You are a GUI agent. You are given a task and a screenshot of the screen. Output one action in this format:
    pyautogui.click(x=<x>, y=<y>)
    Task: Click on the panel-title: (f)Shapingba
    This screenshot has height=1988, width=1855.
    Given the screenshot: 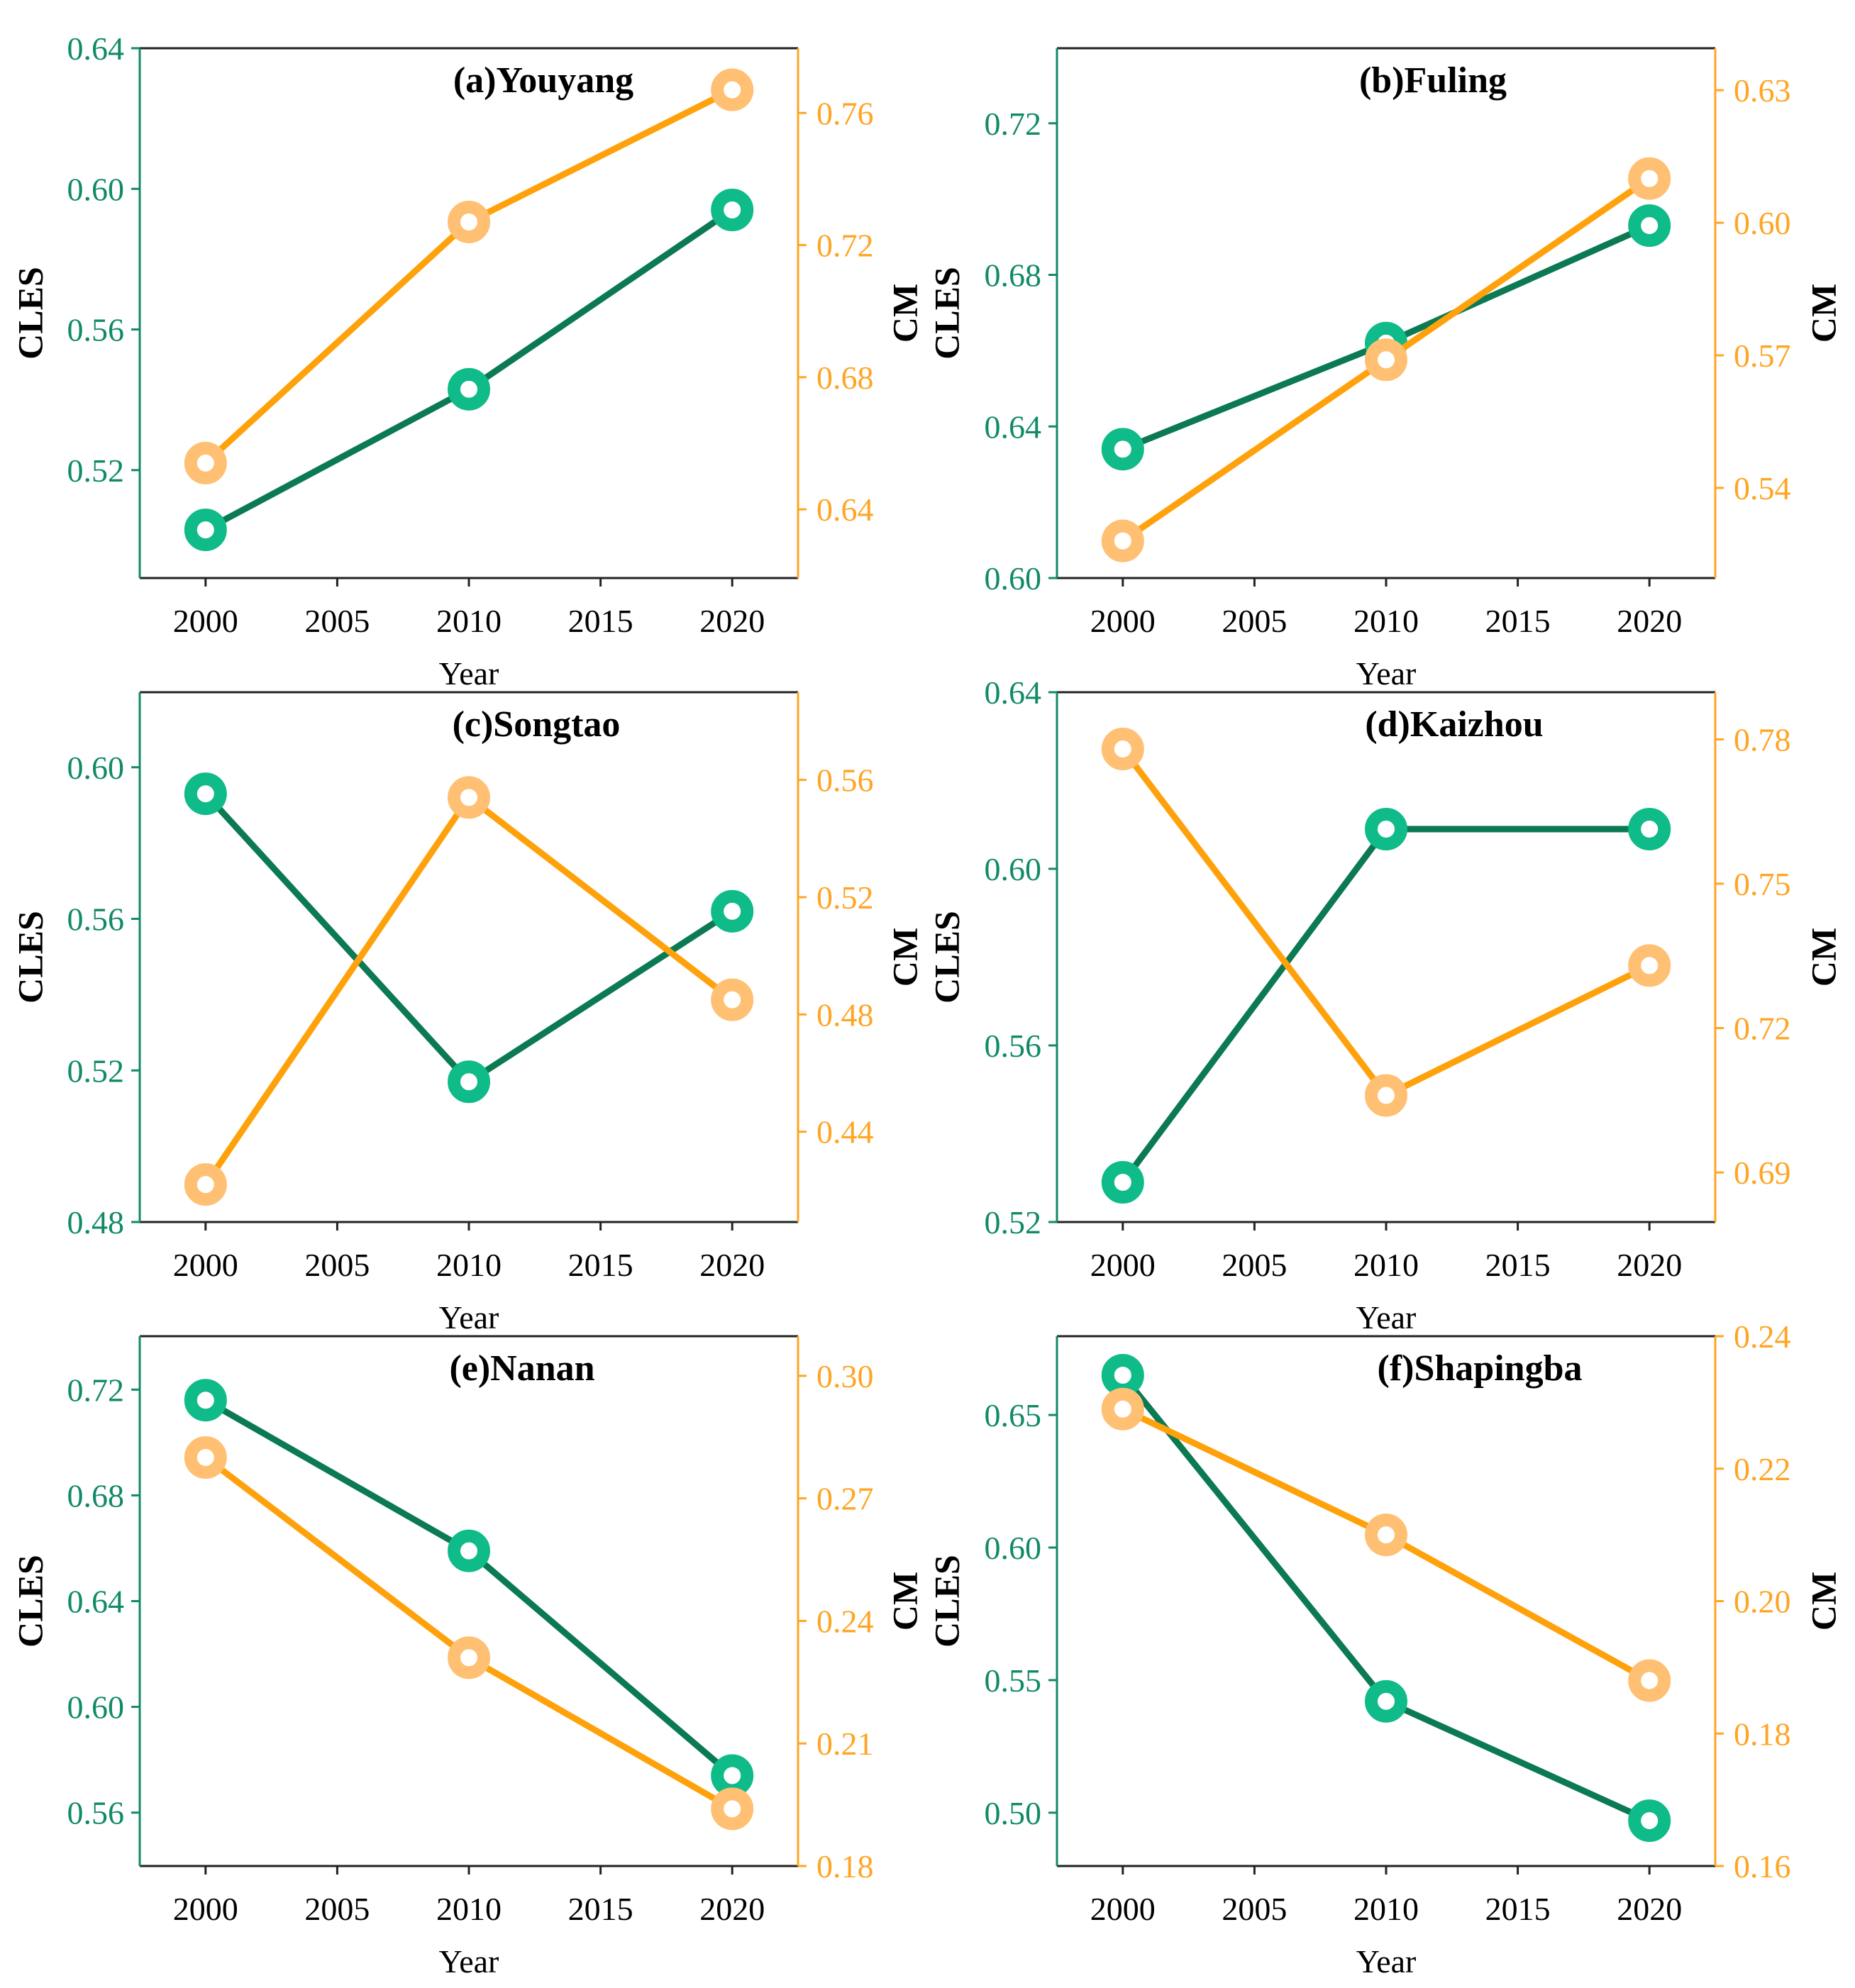 What is the action you would take?
    pyautogui.click(x=1480, y=1368)
    